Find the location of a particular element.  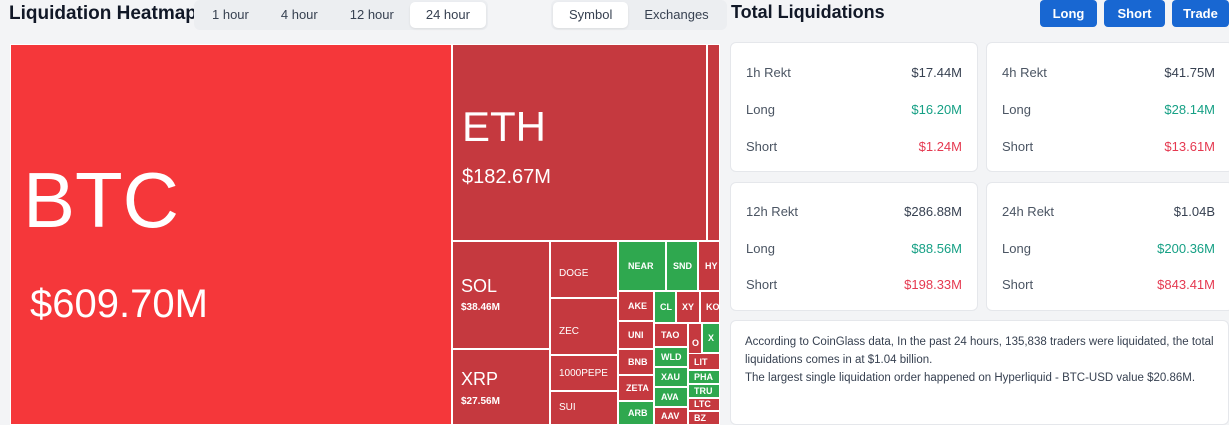

tile-symbol: KO is located at coordinates (713, 307).